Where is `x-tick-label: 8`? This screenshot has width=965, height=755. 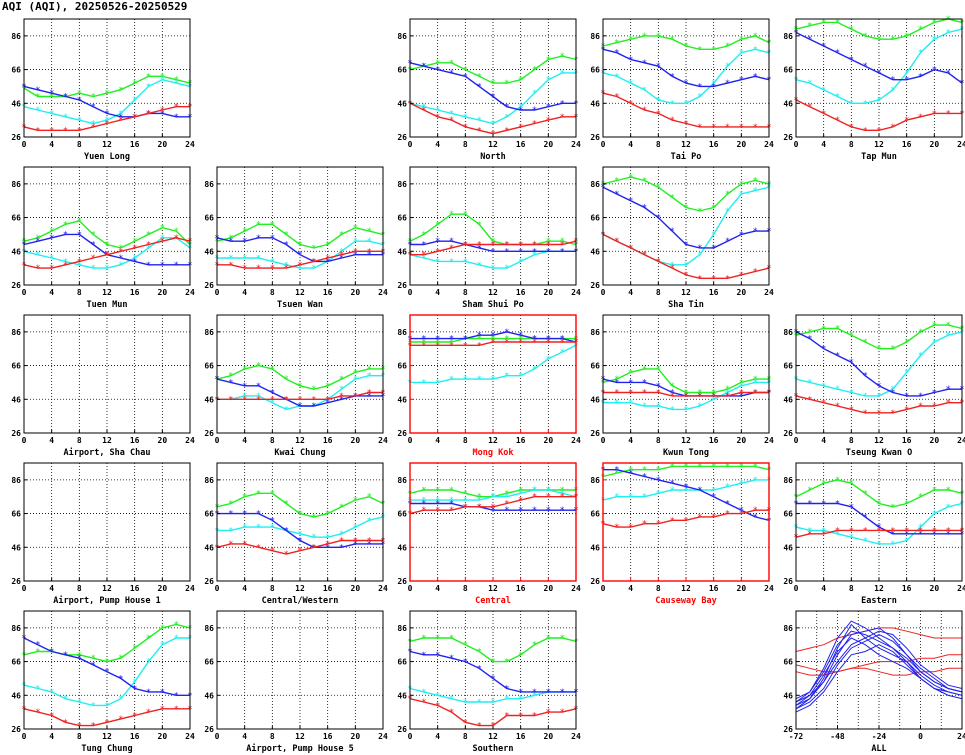
x-tick-label: 8 is located at coordinates (79, 144).